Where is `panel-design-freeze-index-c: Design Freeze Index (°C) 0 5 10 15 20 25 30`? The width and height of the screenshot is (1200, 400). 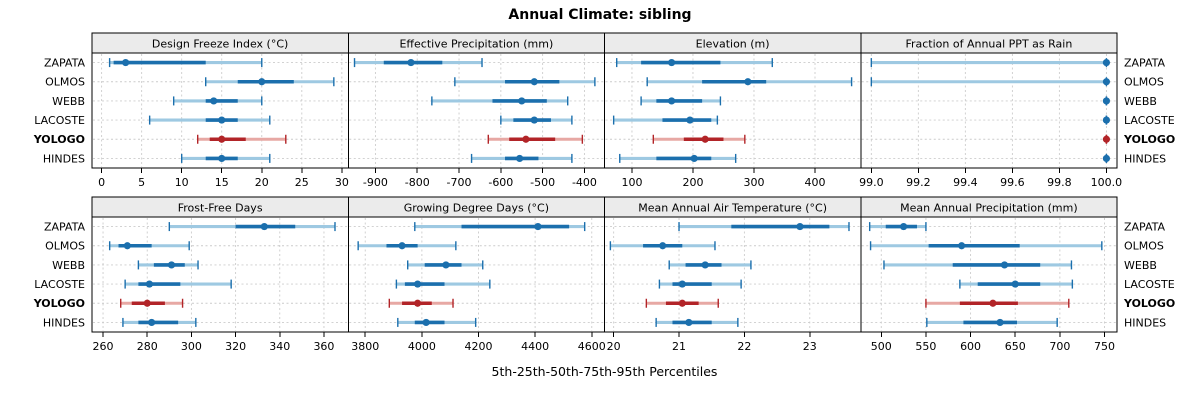
panel-design-freeze-index-c: Design Freeze Index (°C) 0 5 10 15 20 25 30 is located at coordinates (220, 110).